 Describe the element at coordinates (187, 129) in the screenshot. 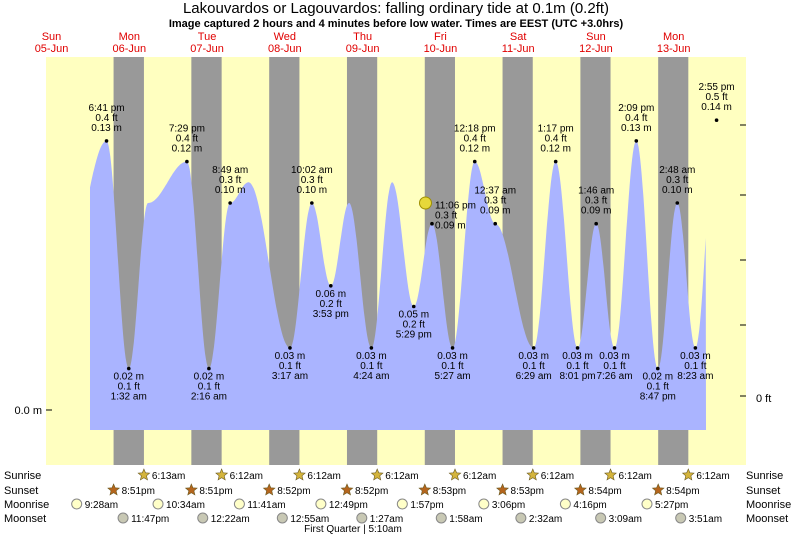

I see `tide-extreme-label: 7:29 pm` at that location.